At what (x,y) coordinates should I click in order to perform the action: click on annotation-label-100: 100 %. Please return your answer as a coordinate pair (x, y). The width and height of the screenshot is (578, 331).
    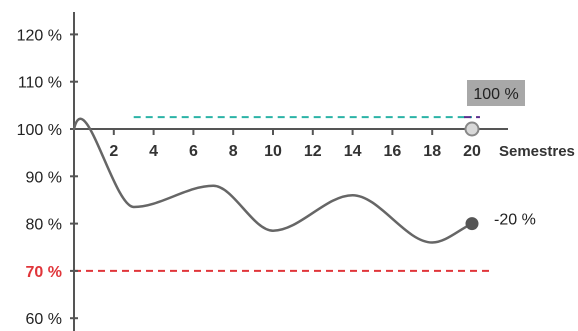
    Looking at the image, I should click on (495, 94).